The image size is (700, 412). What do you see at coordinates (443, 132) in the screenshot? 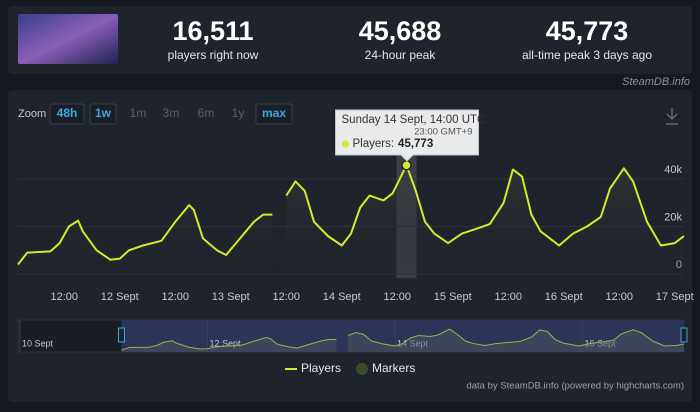
I see `tooltip-local-time: 23:00 GMT+9` at bounding box center [443, 132].